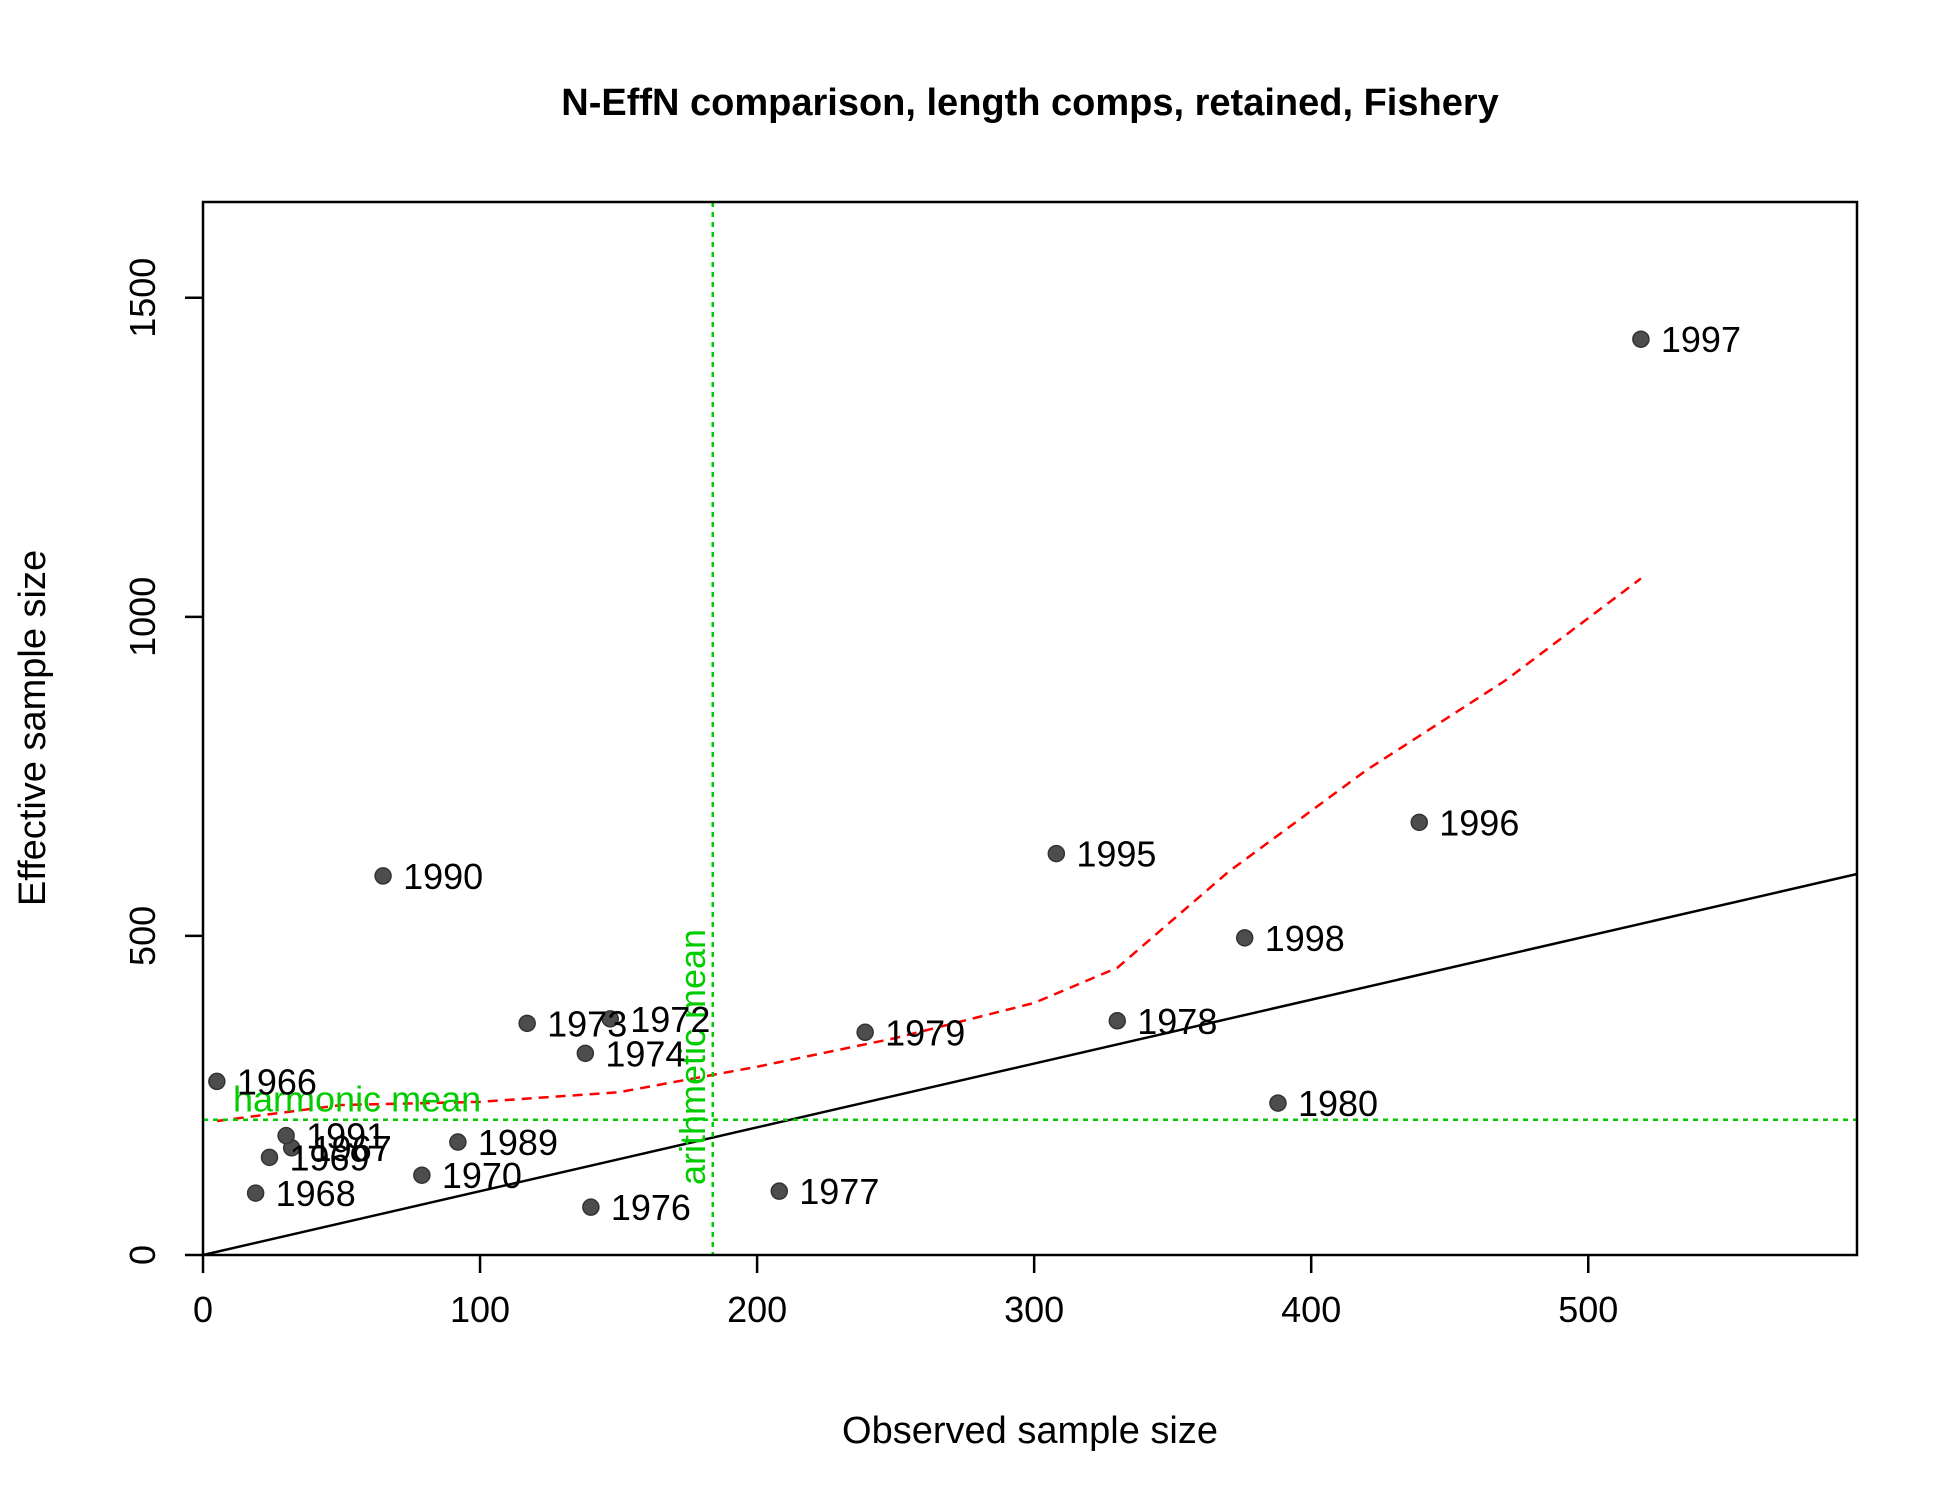  What do you see at coordinates (925, 1032) in the screenshot?
I see `data-point-label: 1979` at bounding box center [925, 1032].